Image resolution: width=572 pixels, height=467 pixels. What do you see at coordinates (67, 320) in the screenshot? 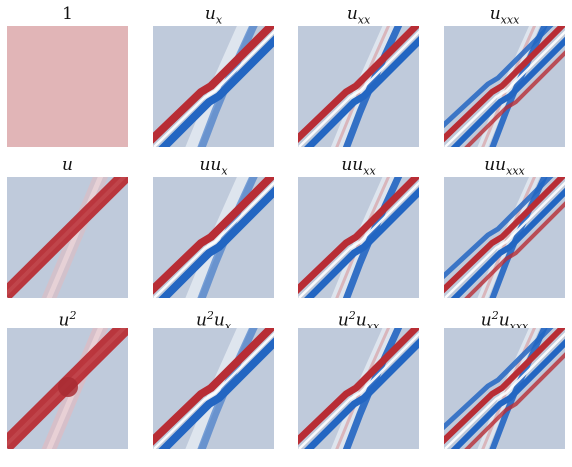
I see `term-title: u2` at bounding box center [67, 320].